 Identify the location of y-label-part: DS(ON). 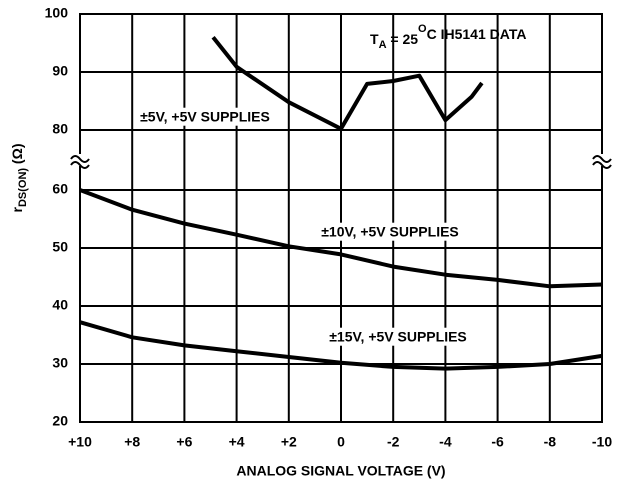
(23, 187).